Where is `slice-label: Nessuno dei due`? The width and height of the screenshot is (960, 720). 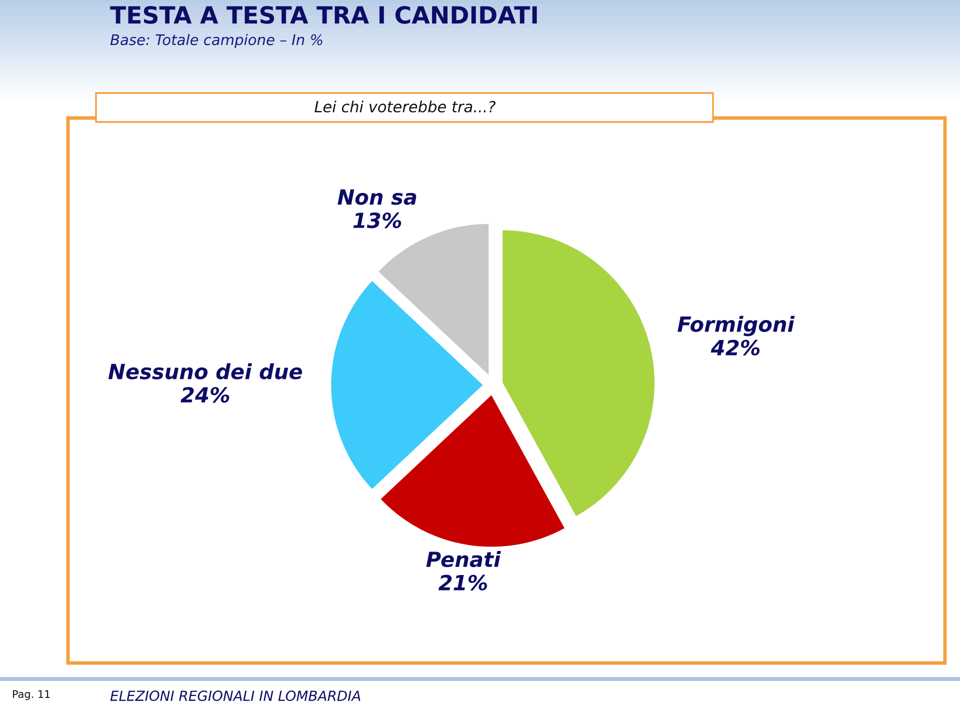
slice-label: Nessuno dei due is located at coordinates (205, 371).